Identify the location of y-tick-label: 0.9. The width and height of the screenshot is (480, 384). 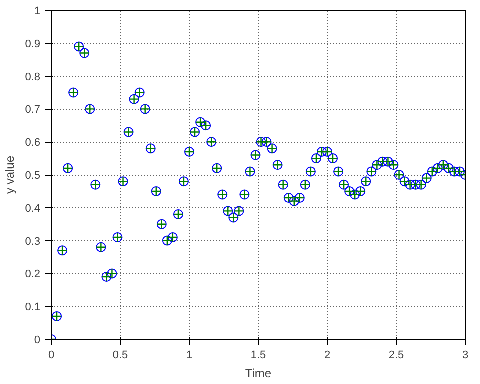
(33, 44).